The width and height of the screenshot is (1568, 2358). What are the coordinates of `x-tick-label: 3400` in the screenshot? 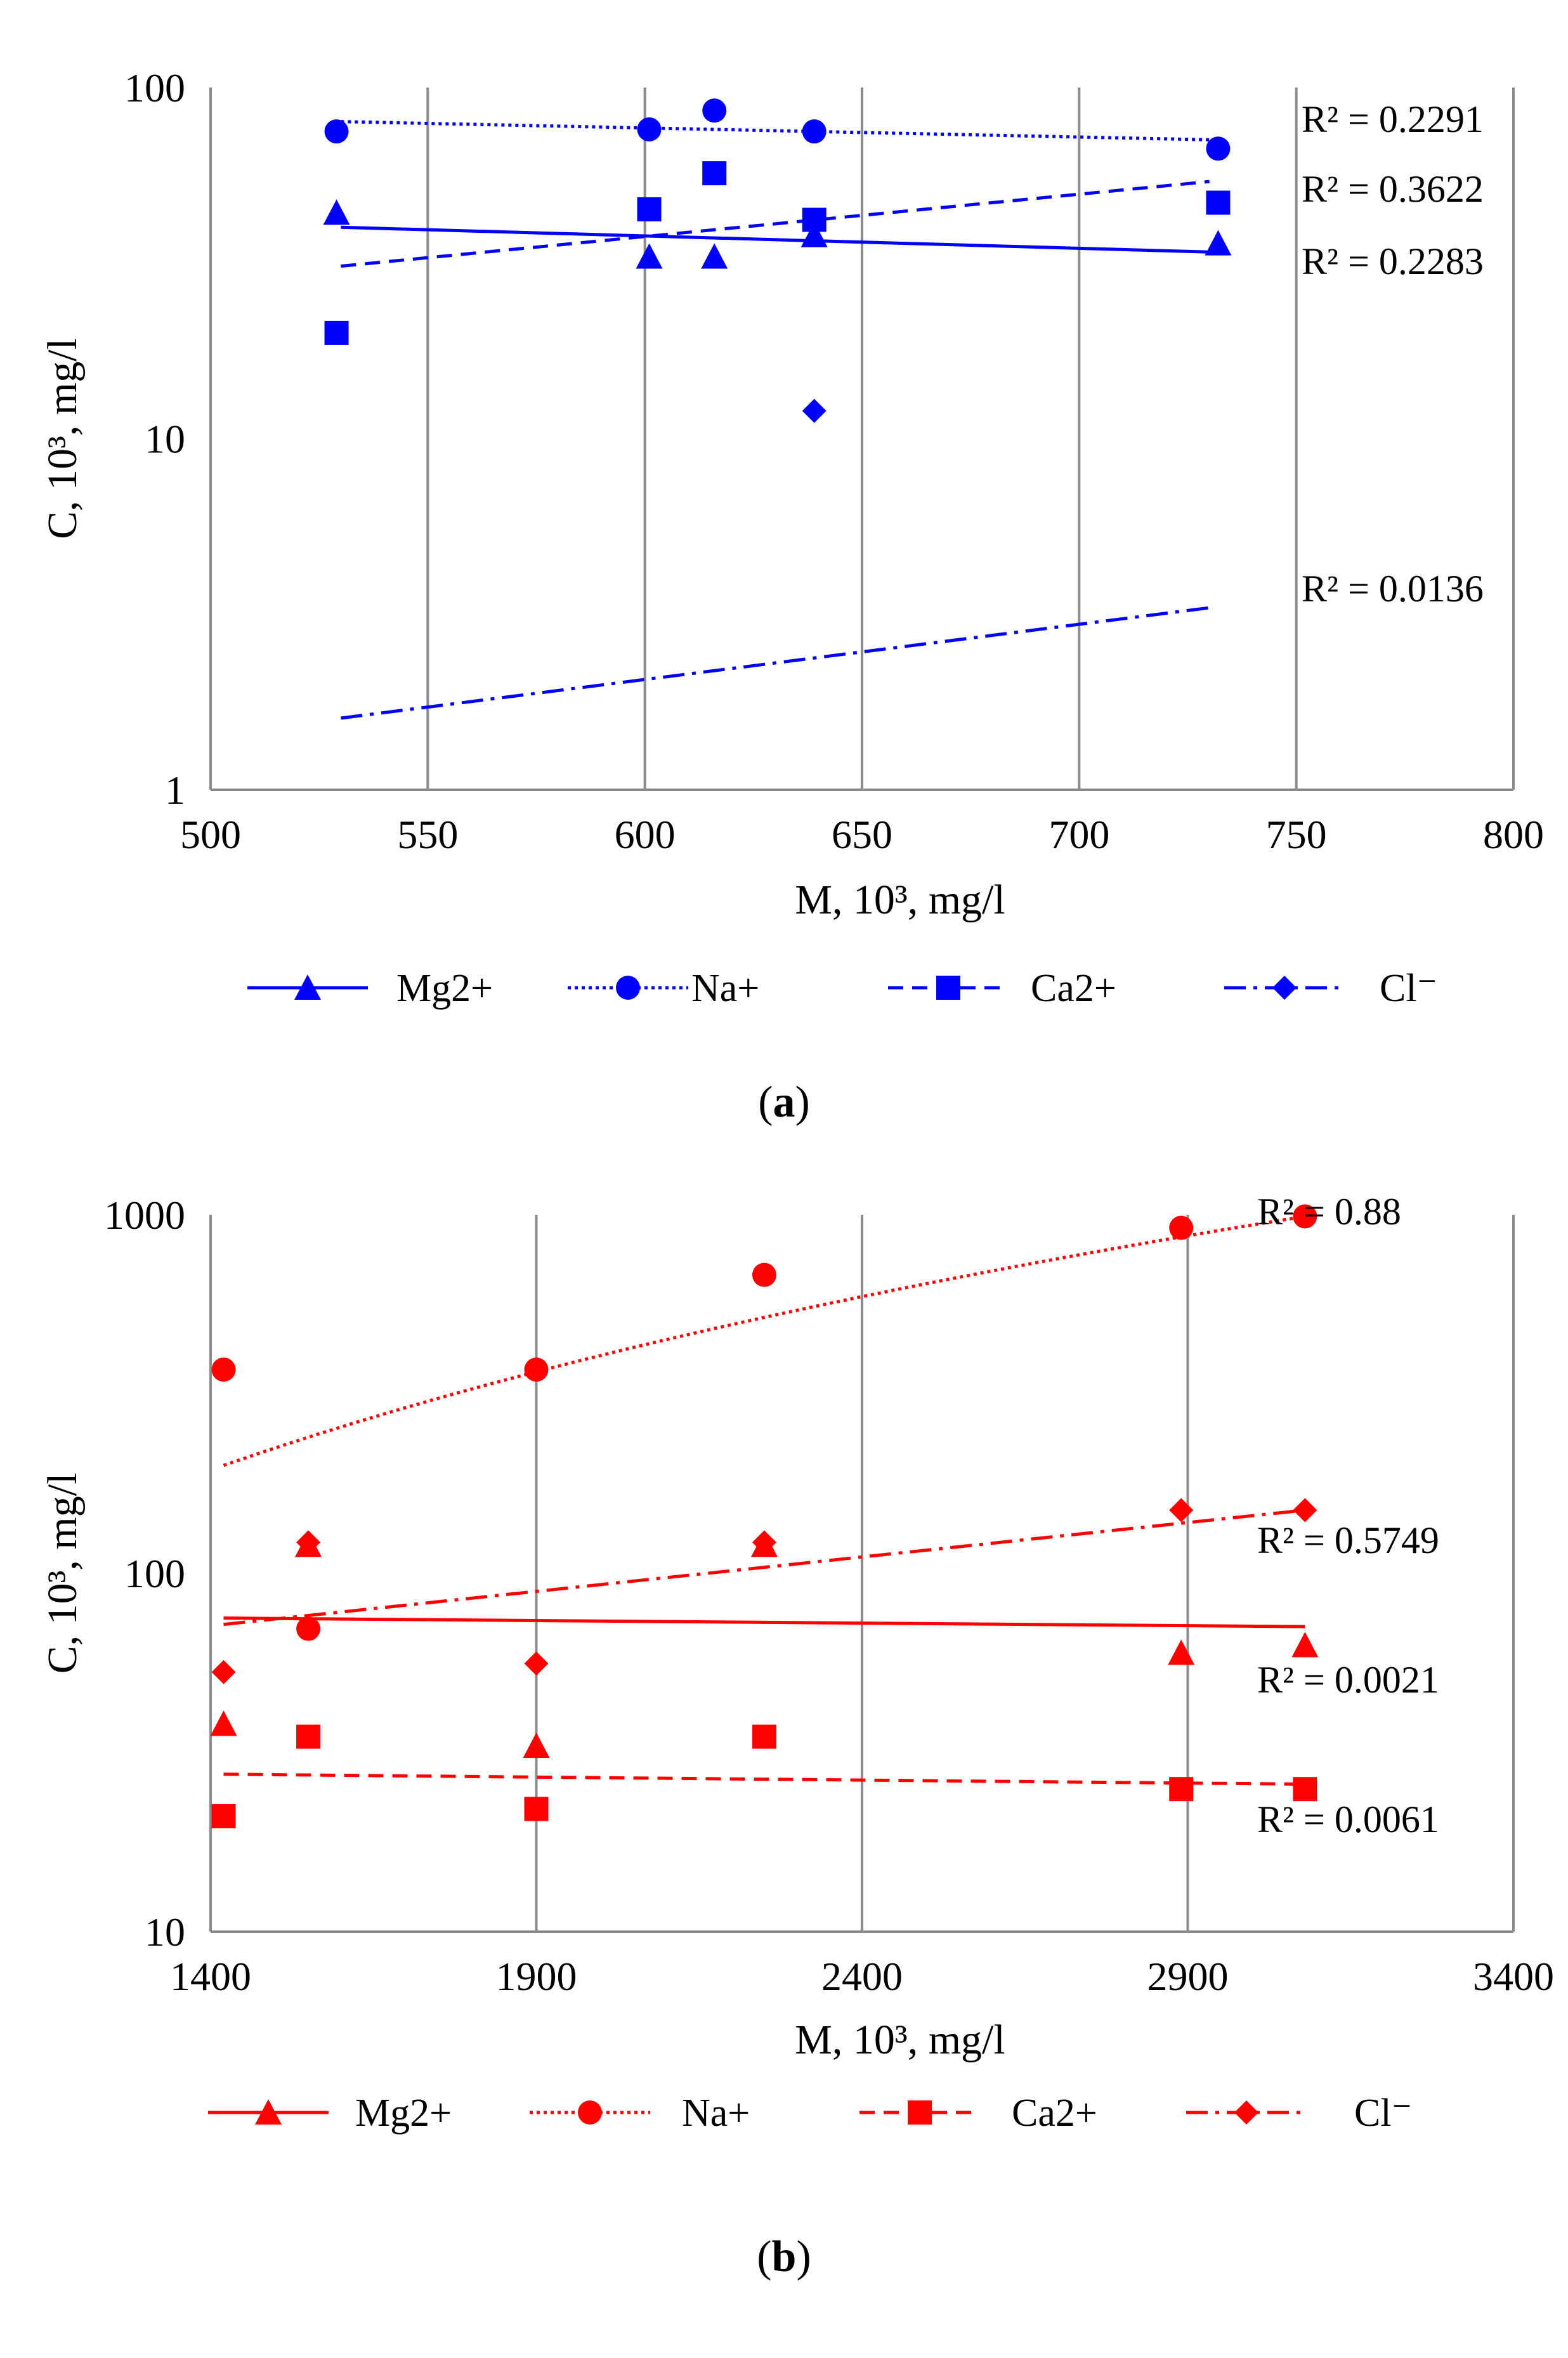 It's located at (1513, 1976).